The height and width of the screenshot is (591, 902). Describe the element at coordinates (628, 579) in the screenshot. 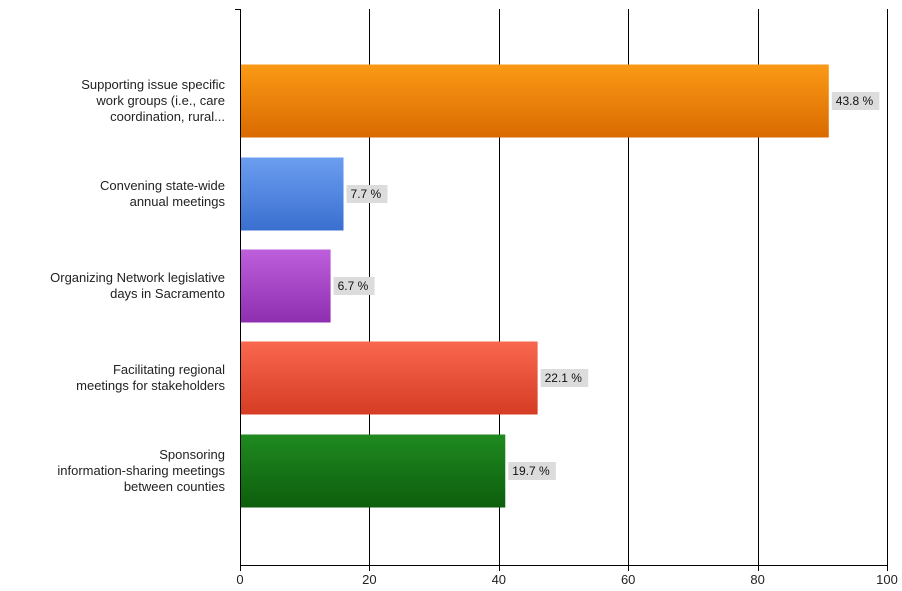

I see `x-tick-label: 60` at that location.